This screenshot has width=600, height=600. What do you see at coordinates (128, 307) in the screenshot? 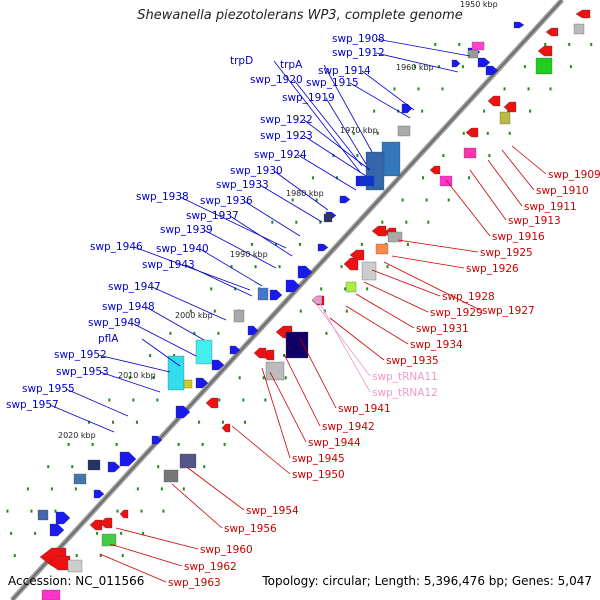
I see `forward-gene-label: swp_1948` at bounding box center [128, 307].